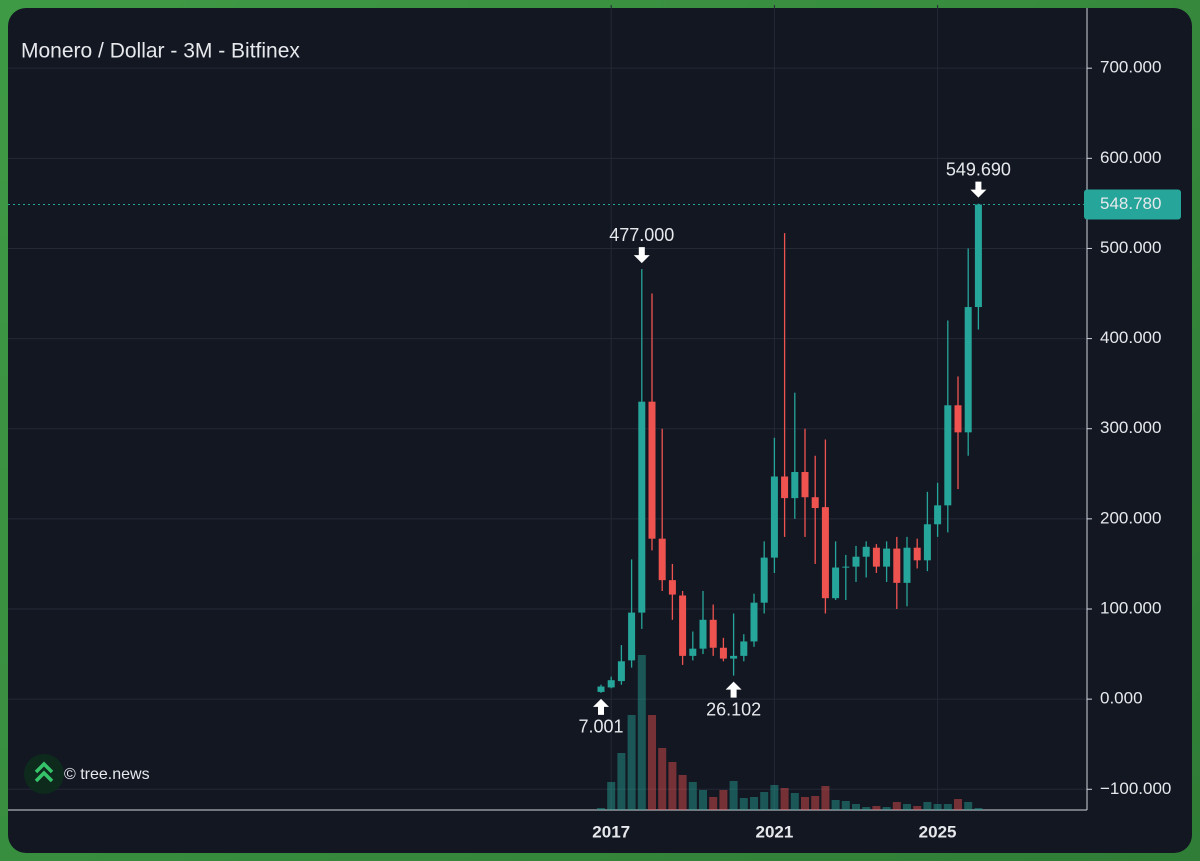  What do you see at coordinates (978, 169) in the screenshot?
I see `annotation-label: 549.690` at bounding box center [978, 169].